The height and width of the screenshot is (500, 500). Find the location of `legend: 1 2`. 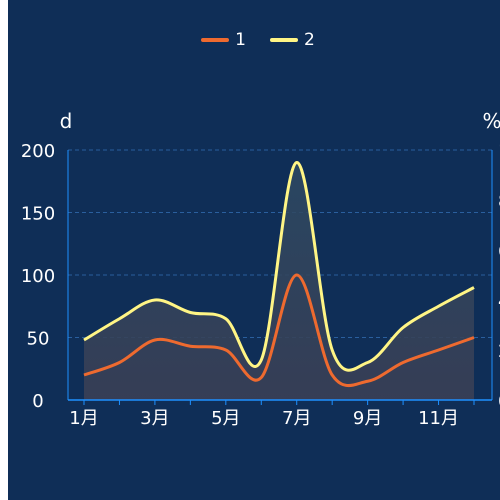

legend: 1 2 is located at coordinates (254, 40).